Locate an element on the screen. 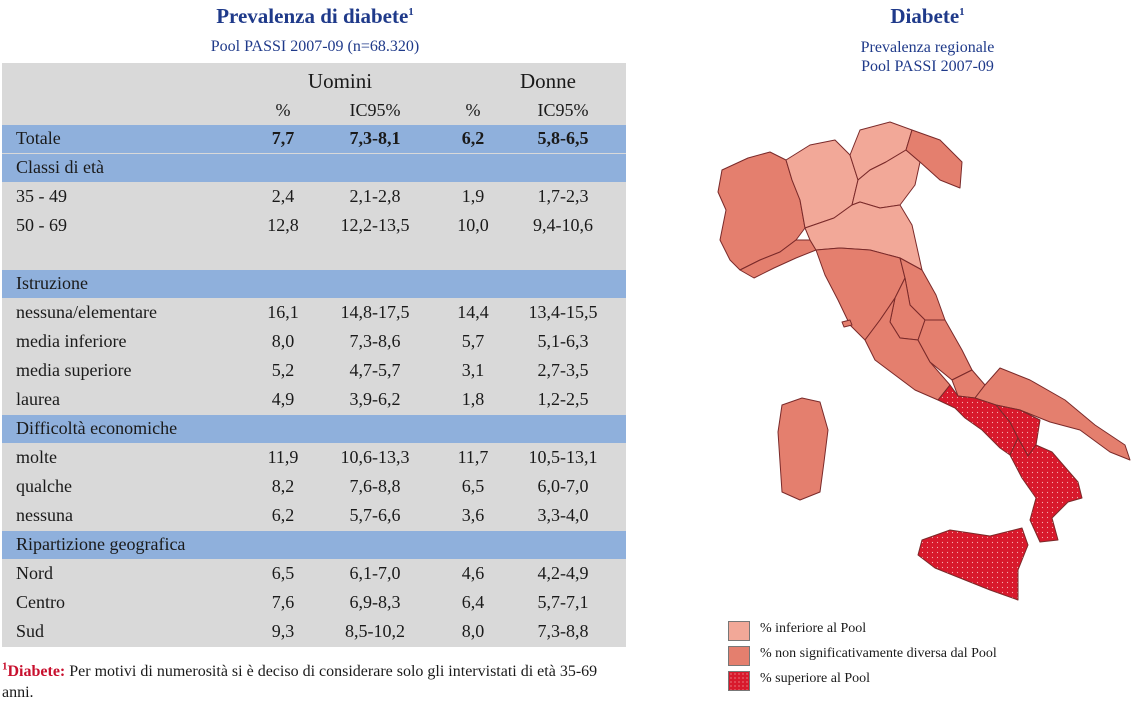  cell-men-ci: 5,7-6,6 is located at coordinates (375, 515).